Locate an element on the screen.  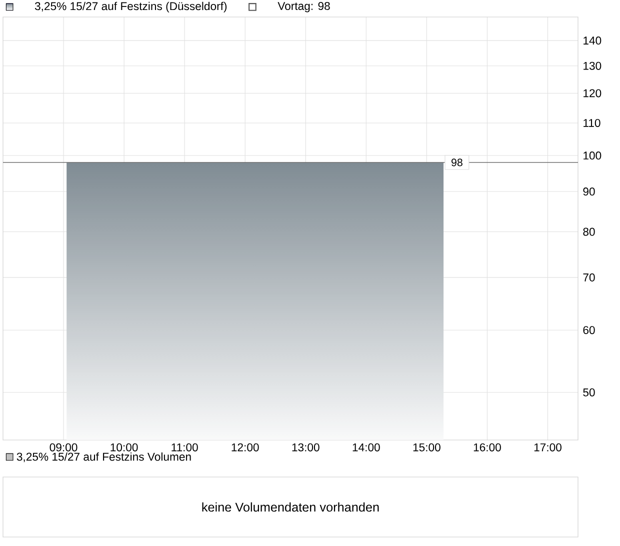
x-tick-label: 10:00 is located at coordinates (124, 447).